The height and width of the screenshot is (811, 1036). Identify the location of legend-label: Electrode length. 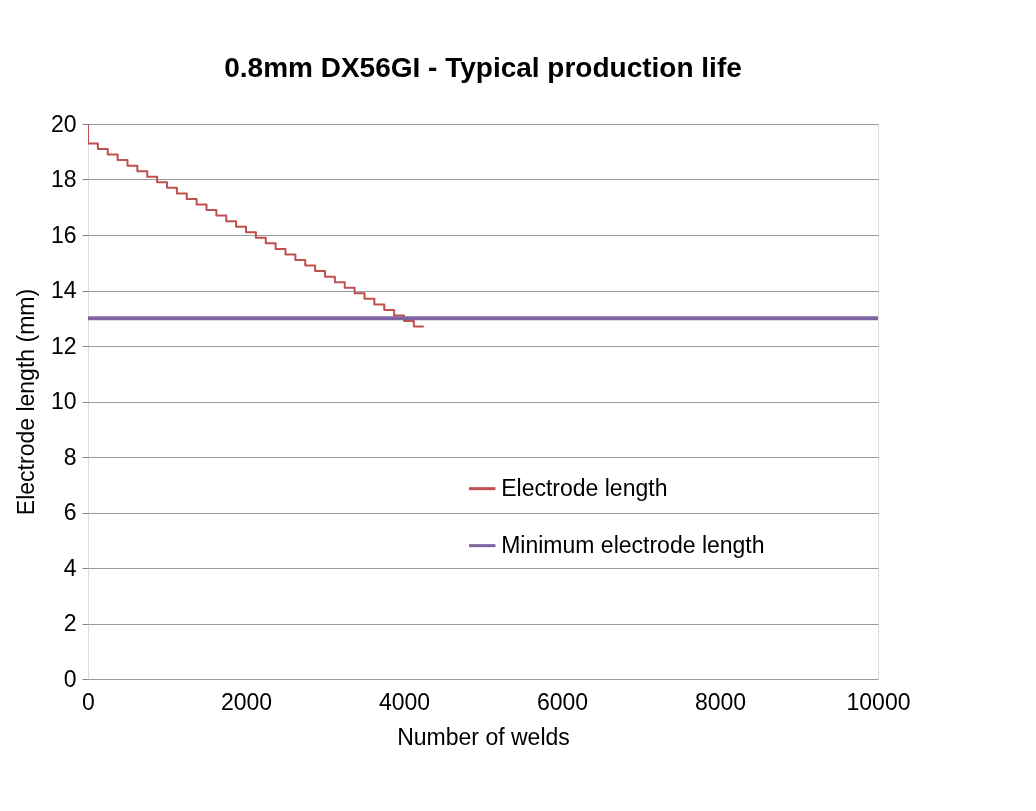
(584, 487).